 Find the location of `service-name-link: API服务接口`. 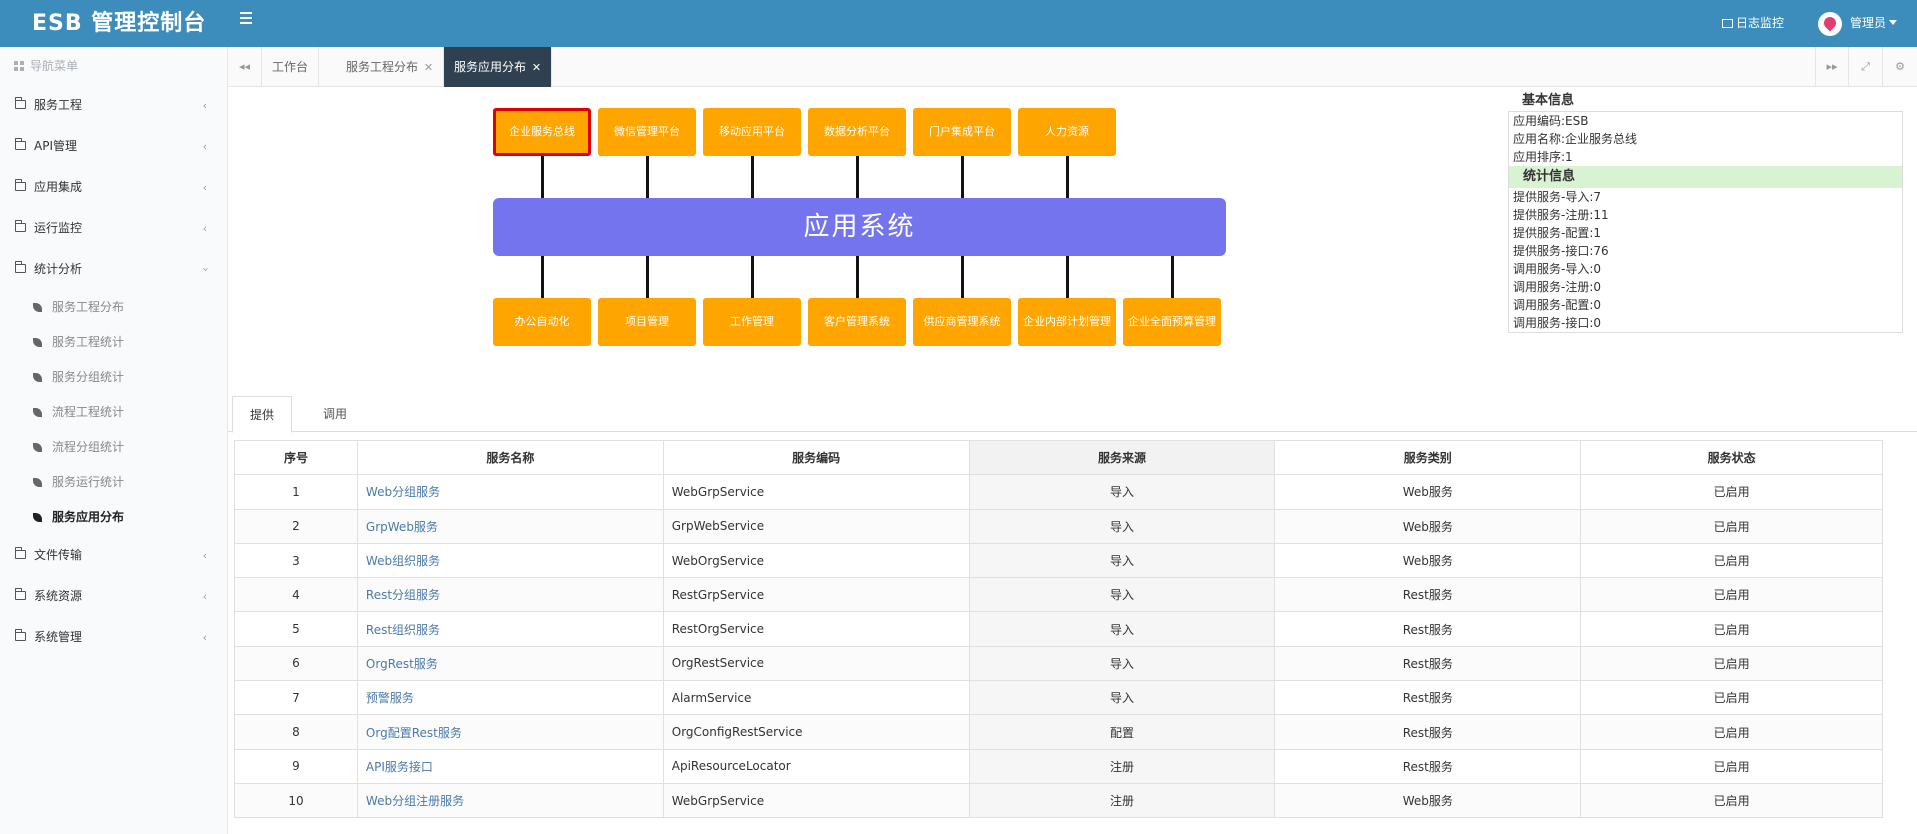

service-name-link: API服务接口 is located at coordinates (510, 766).